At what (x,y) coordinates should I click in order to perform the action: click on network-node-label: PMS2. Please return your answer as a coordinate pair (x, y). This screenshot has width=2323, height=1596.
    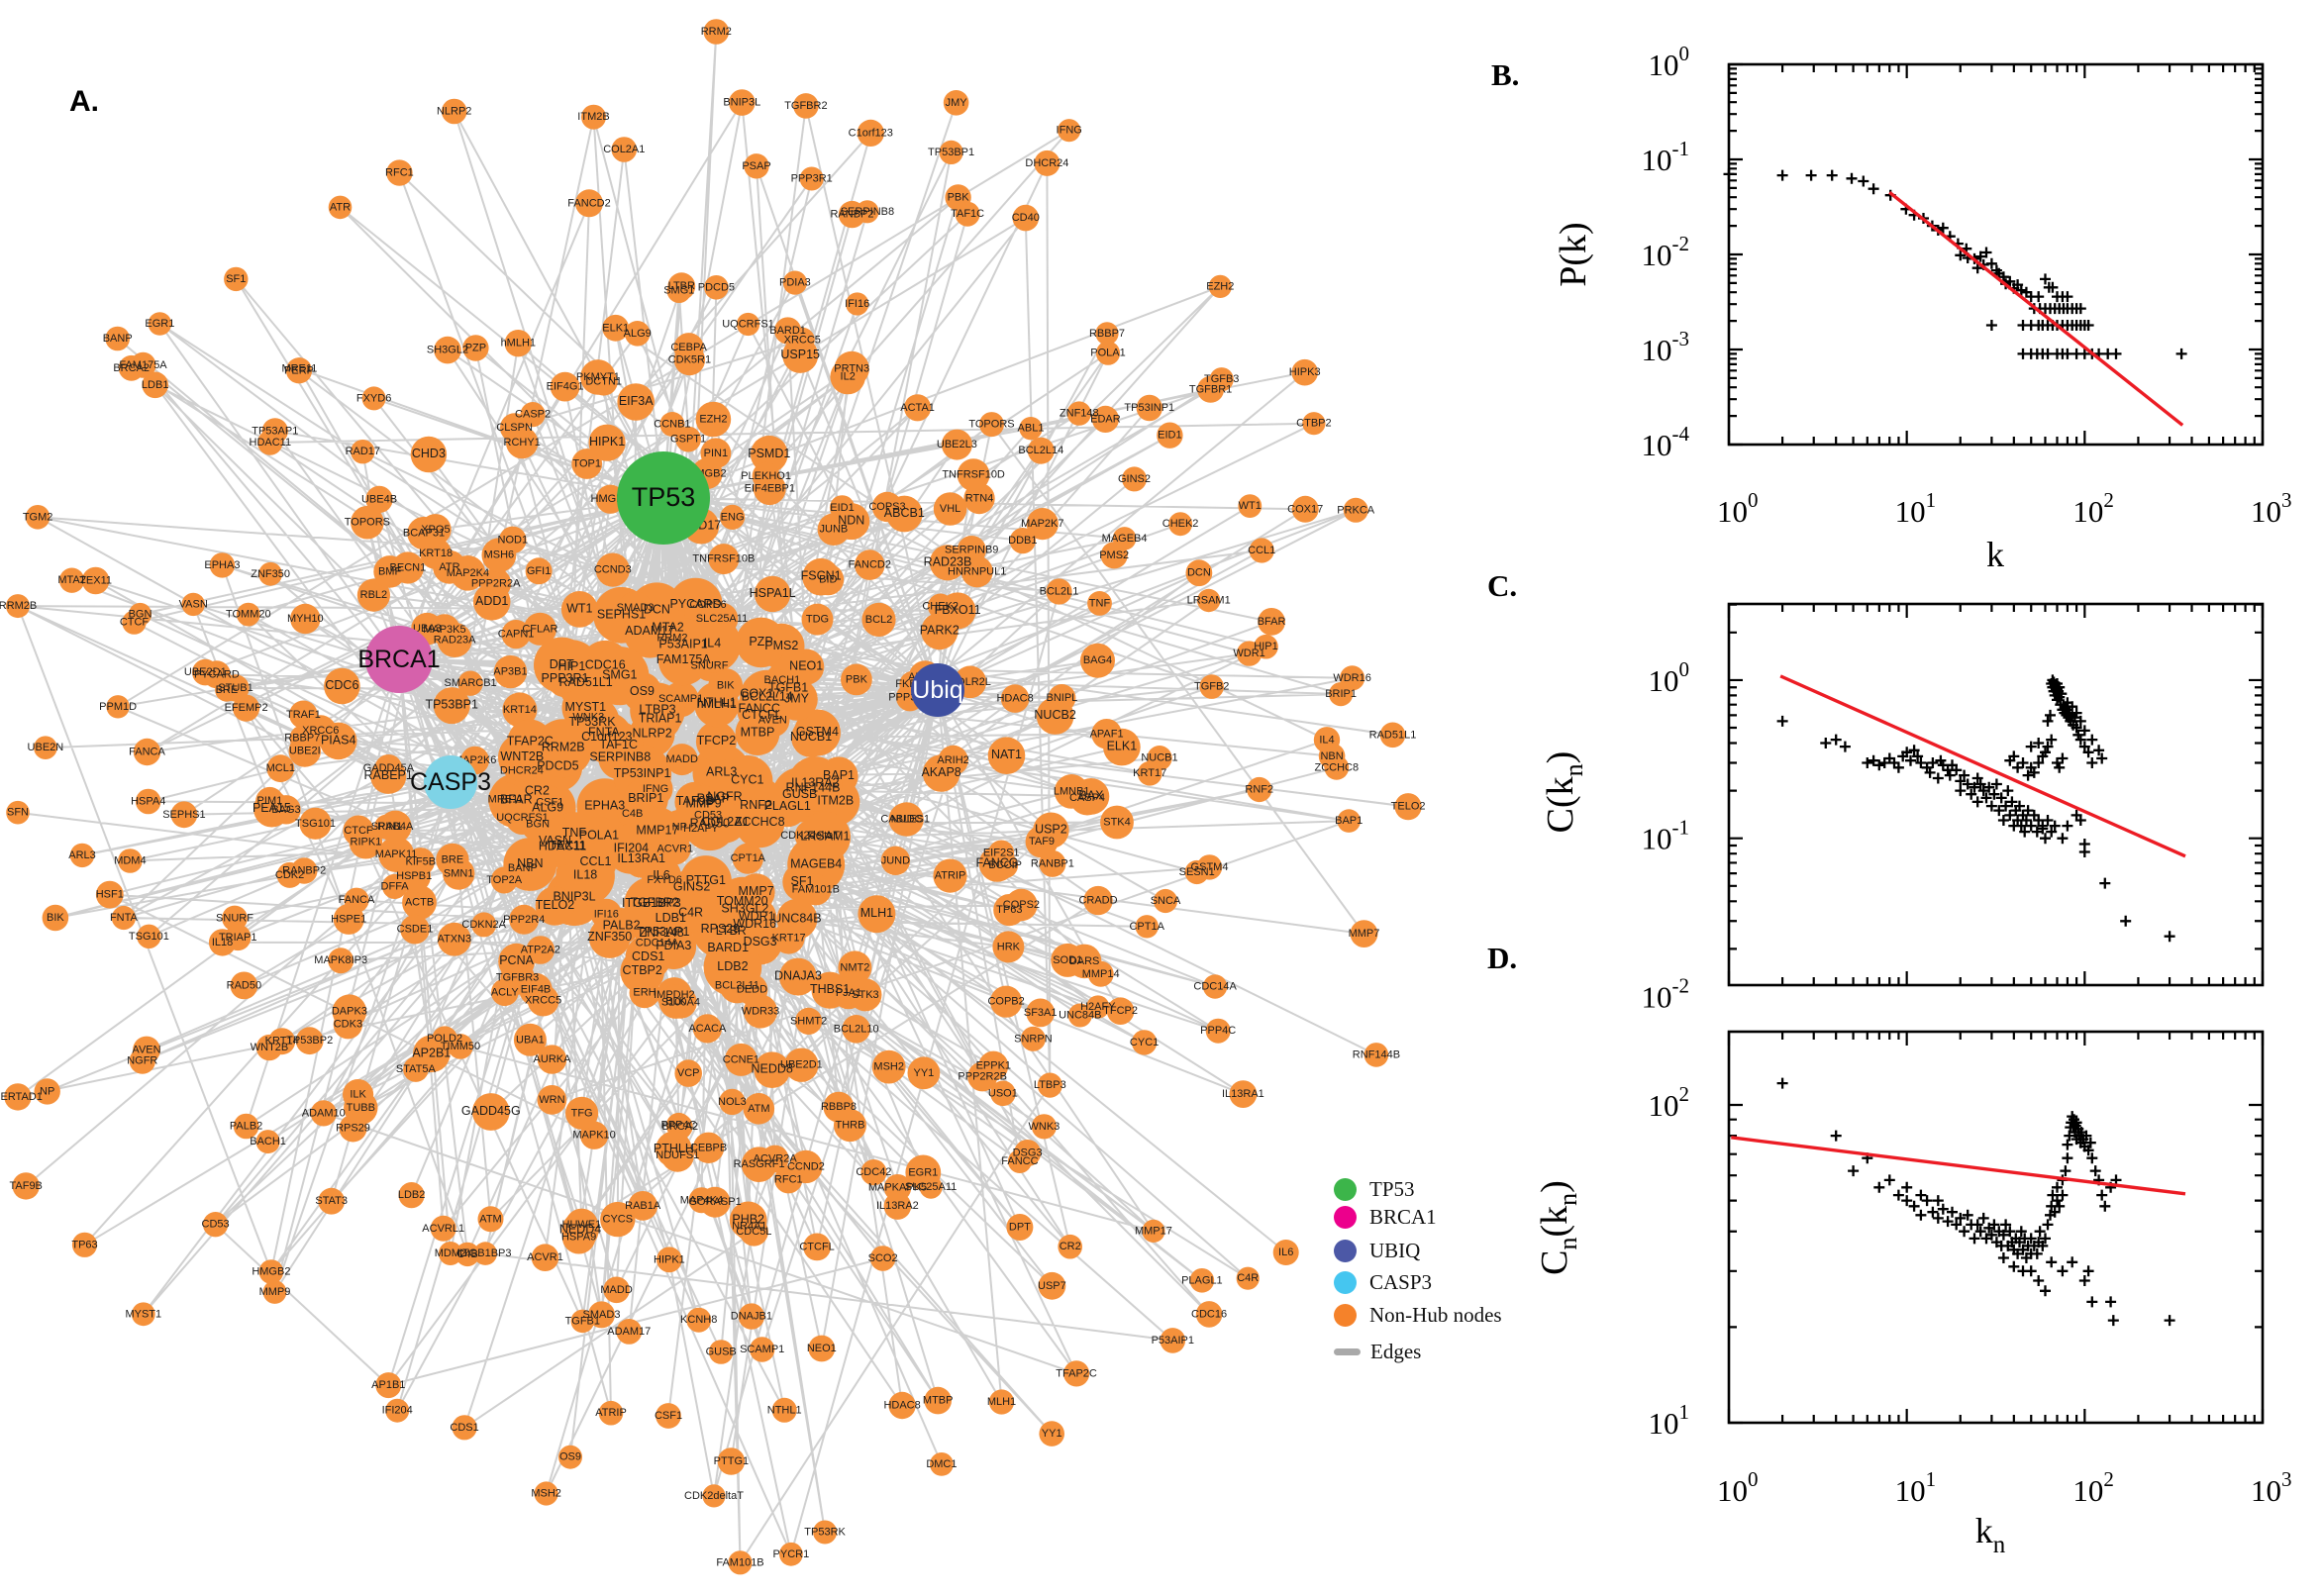
    Looking at the image, I should click on (1114, 555).